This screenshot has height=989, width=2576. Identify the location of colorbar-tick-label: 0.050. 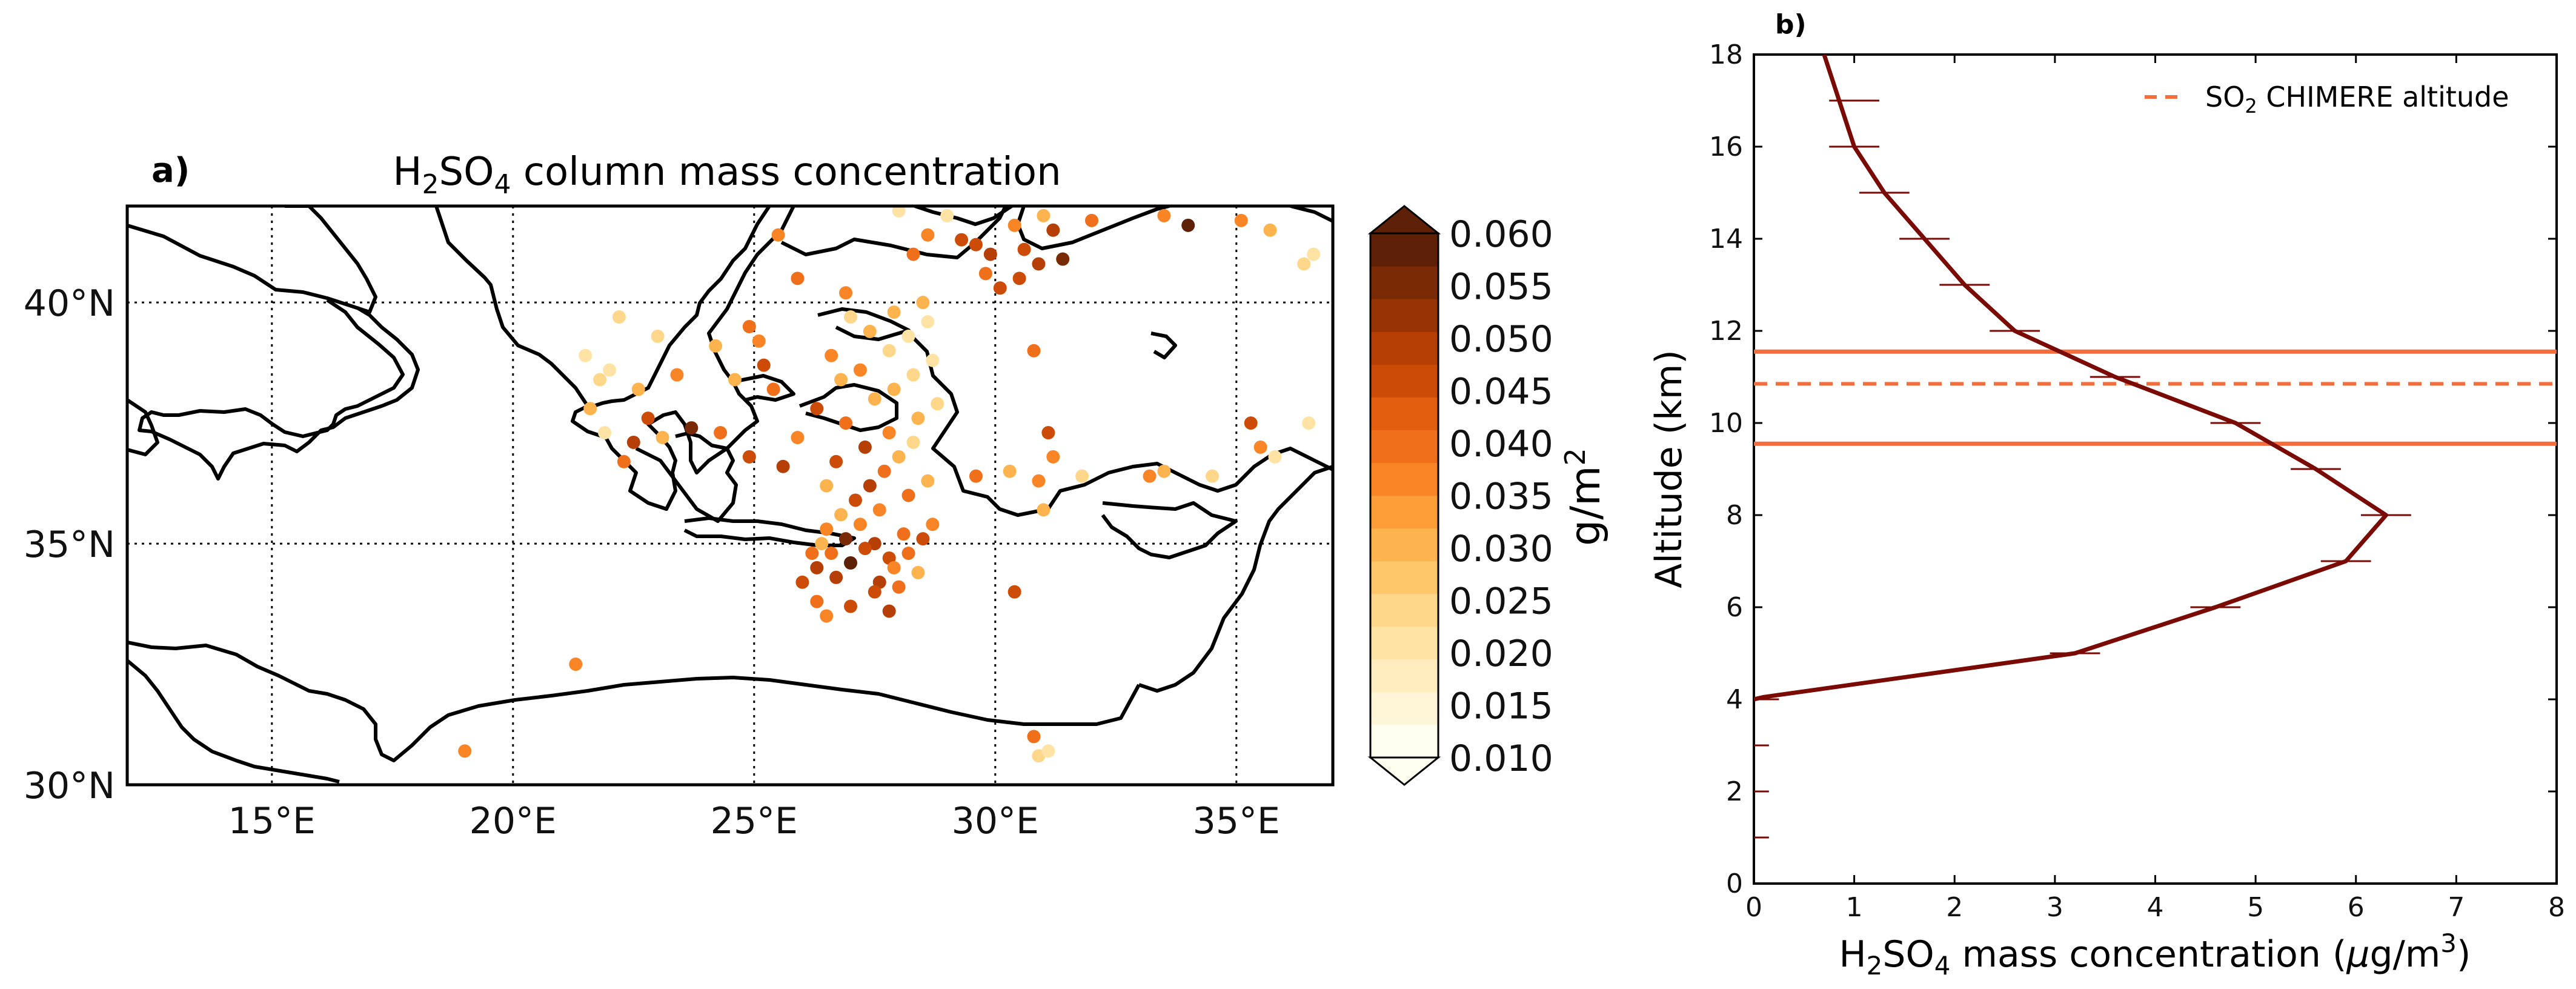
(1501, 339).